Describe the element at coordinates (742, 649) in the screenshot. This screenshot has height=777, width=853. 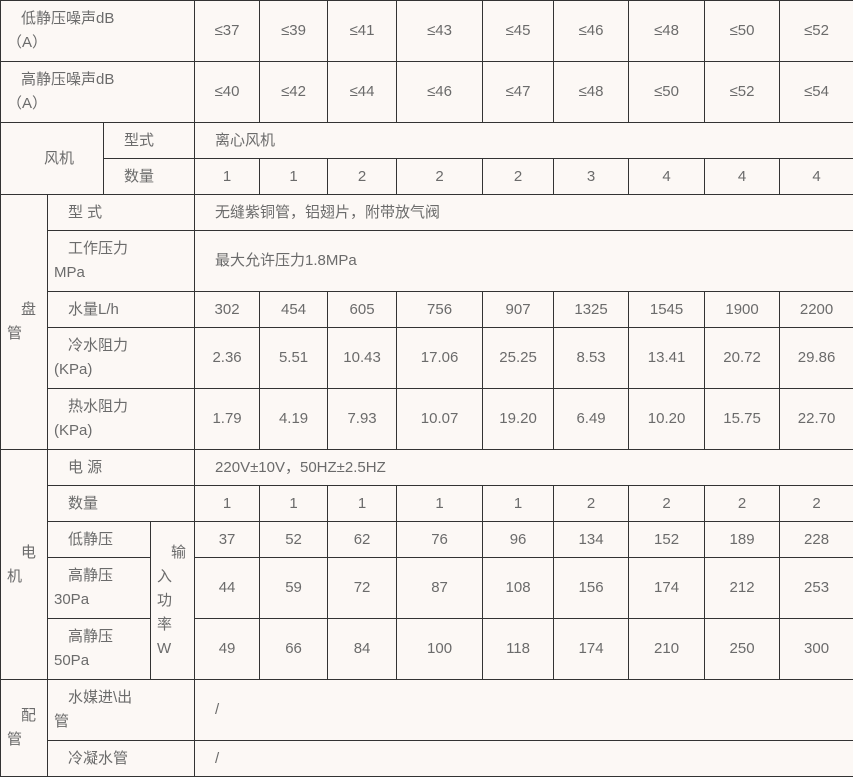
I see `motor-high50-value: 250` at that location.